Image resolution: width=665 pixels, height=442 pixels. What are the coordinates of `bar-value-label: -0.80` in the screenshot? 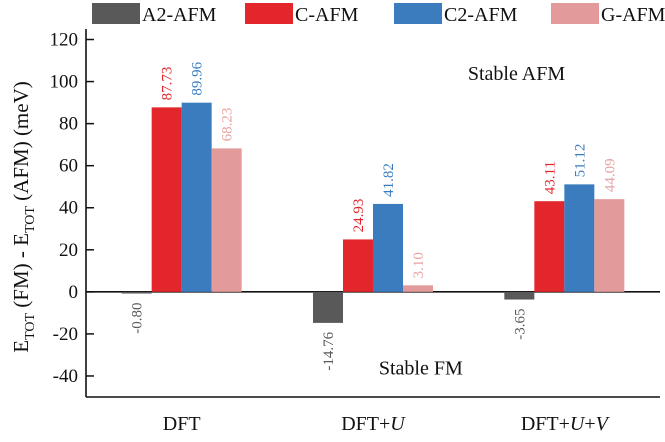 It's located at (138, 318).